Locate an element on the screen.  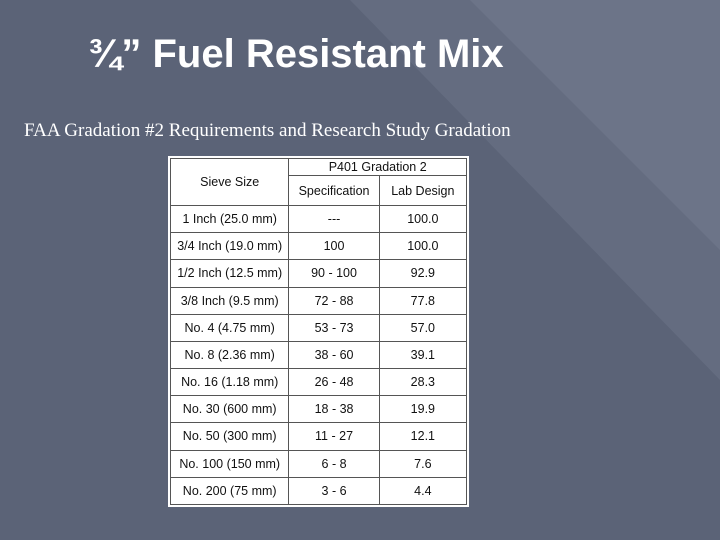
table-row: 1/2 Inch (12.5 mm) 90 - 100 92.9 is located at coordinates (318, 273).